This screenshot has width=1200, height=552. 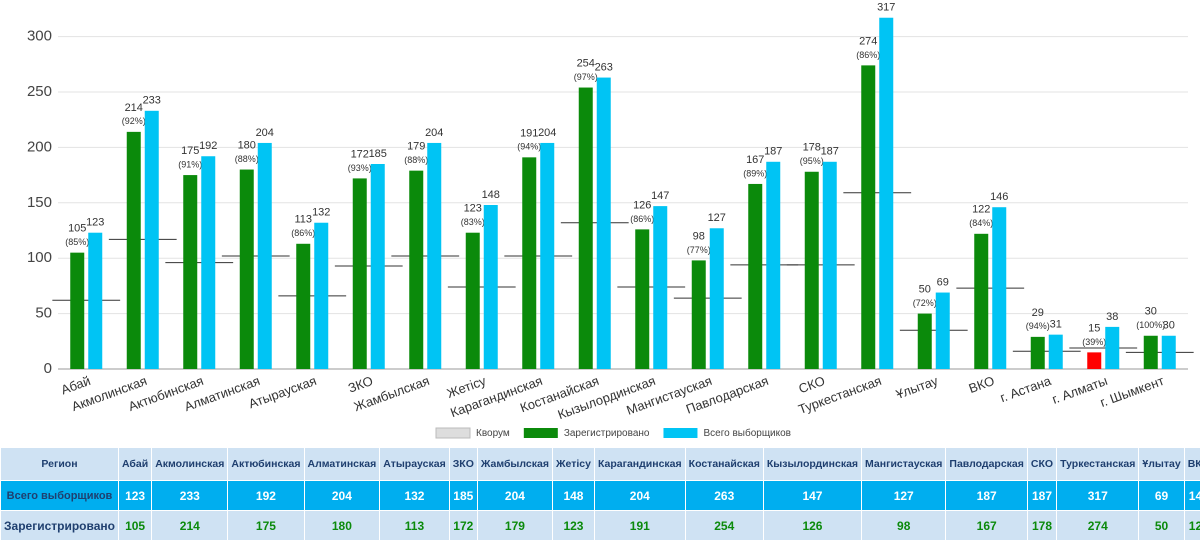 What do you see at coordinates (1161, 525) in the screenshot?
I see `table-cell: 50` at bounding box center [1161, 525].